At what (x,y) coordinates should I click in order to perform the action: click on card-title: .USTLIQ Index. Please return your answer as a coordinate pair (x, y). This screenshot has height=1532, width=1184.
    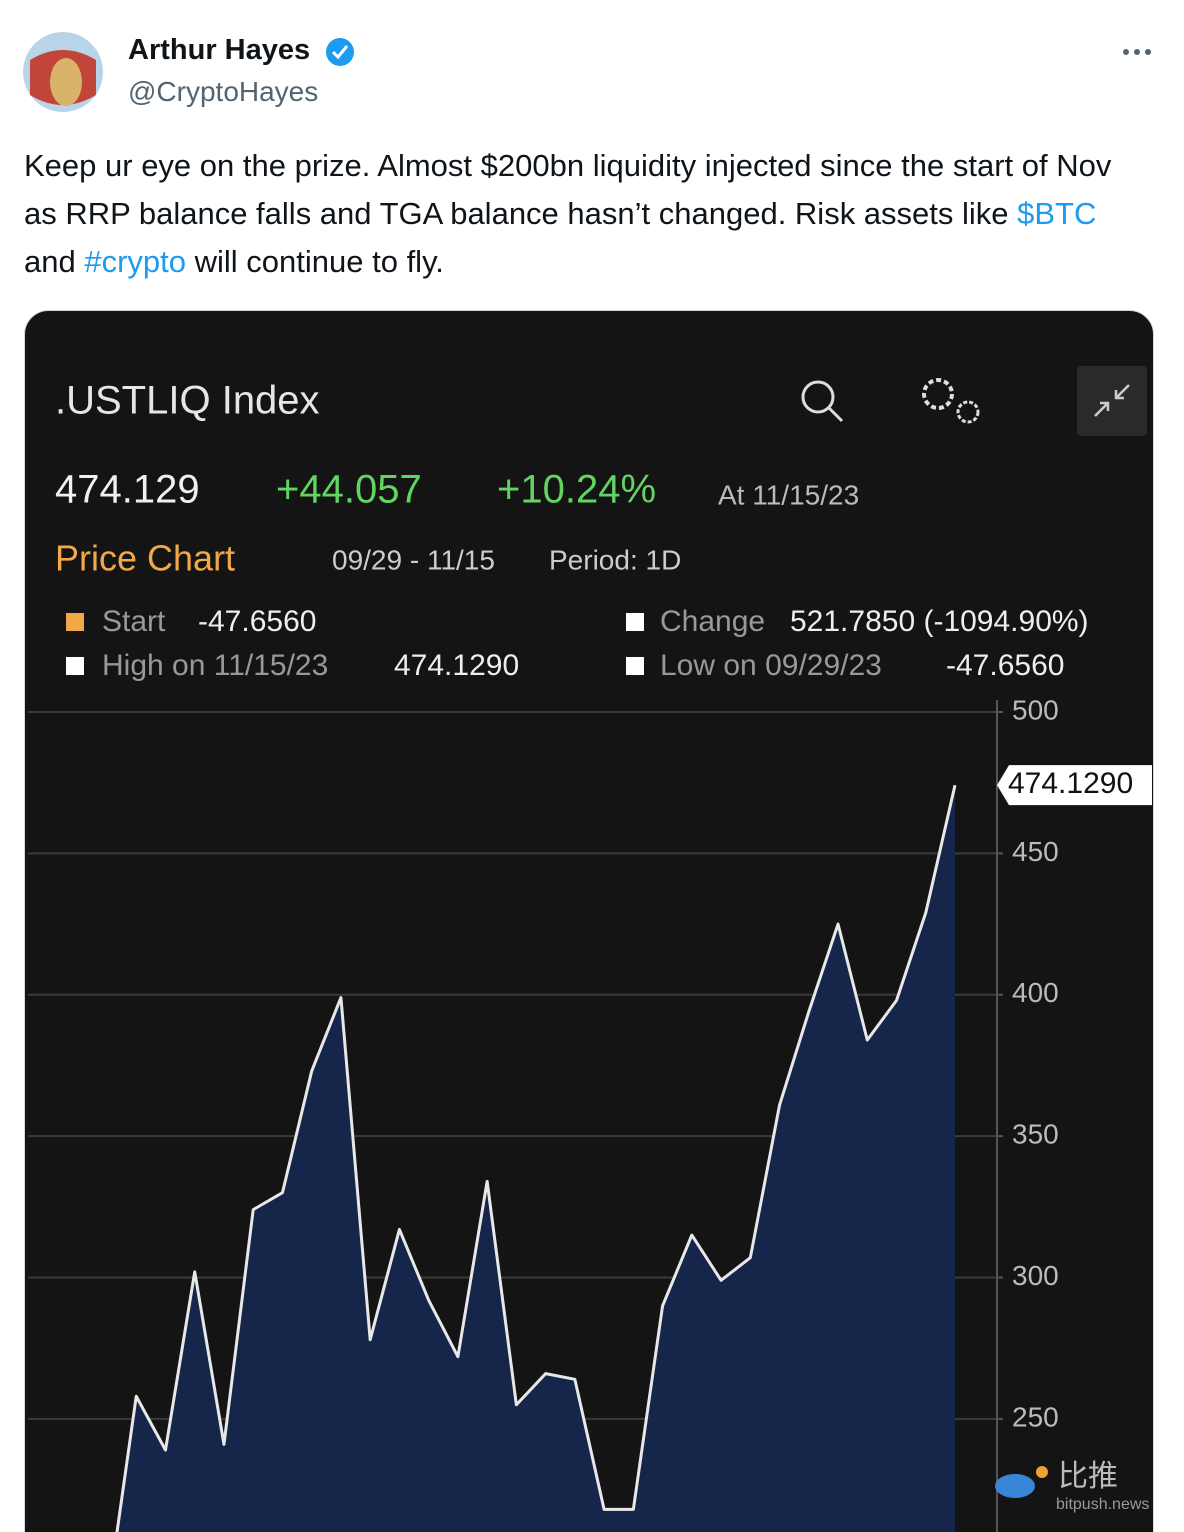
    Looking at the image, I should click on (187, 401).